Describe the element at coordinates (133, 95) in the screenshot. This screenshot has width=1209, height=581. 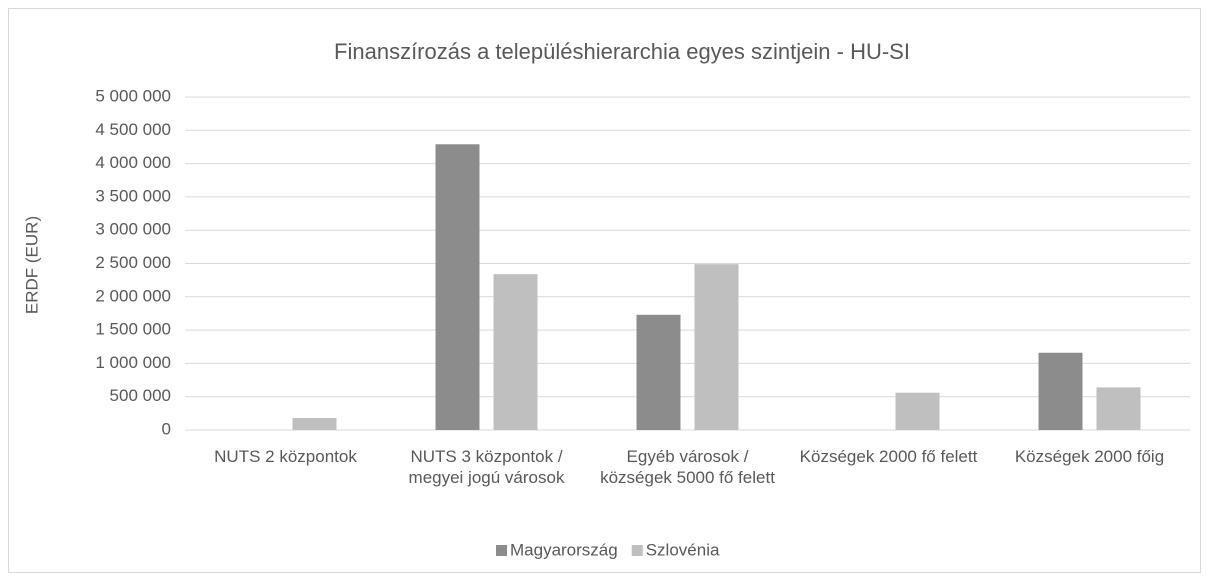
I see `y-tick-label: 5 000 000` at that location.